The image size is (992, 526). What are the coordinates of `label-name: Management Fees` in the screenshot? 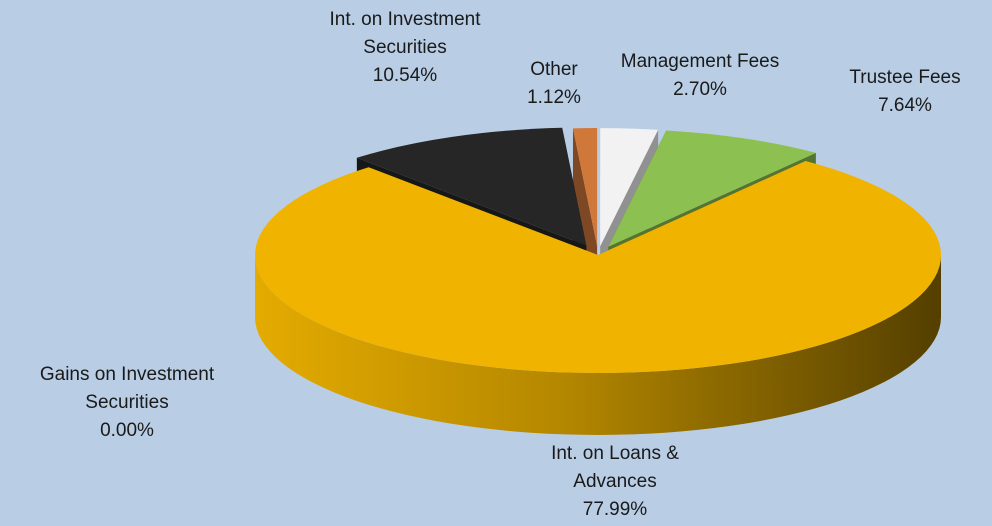 It's located at (700, 61).